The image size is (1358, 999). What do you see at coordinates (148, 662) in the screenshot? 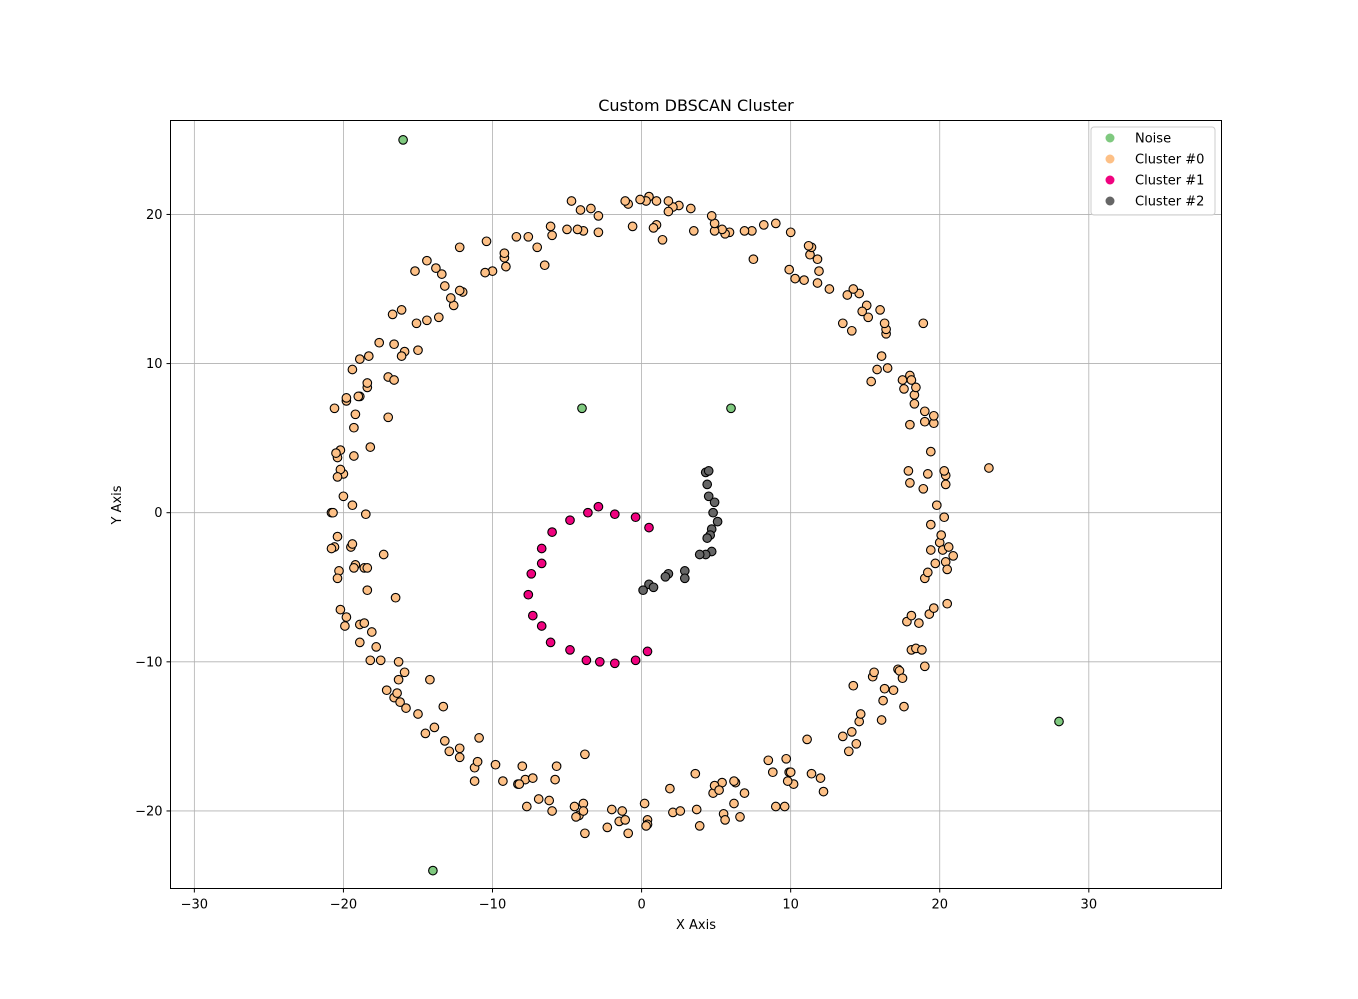
I see `y-tick-label: −10` at bounding box center [148, 662].